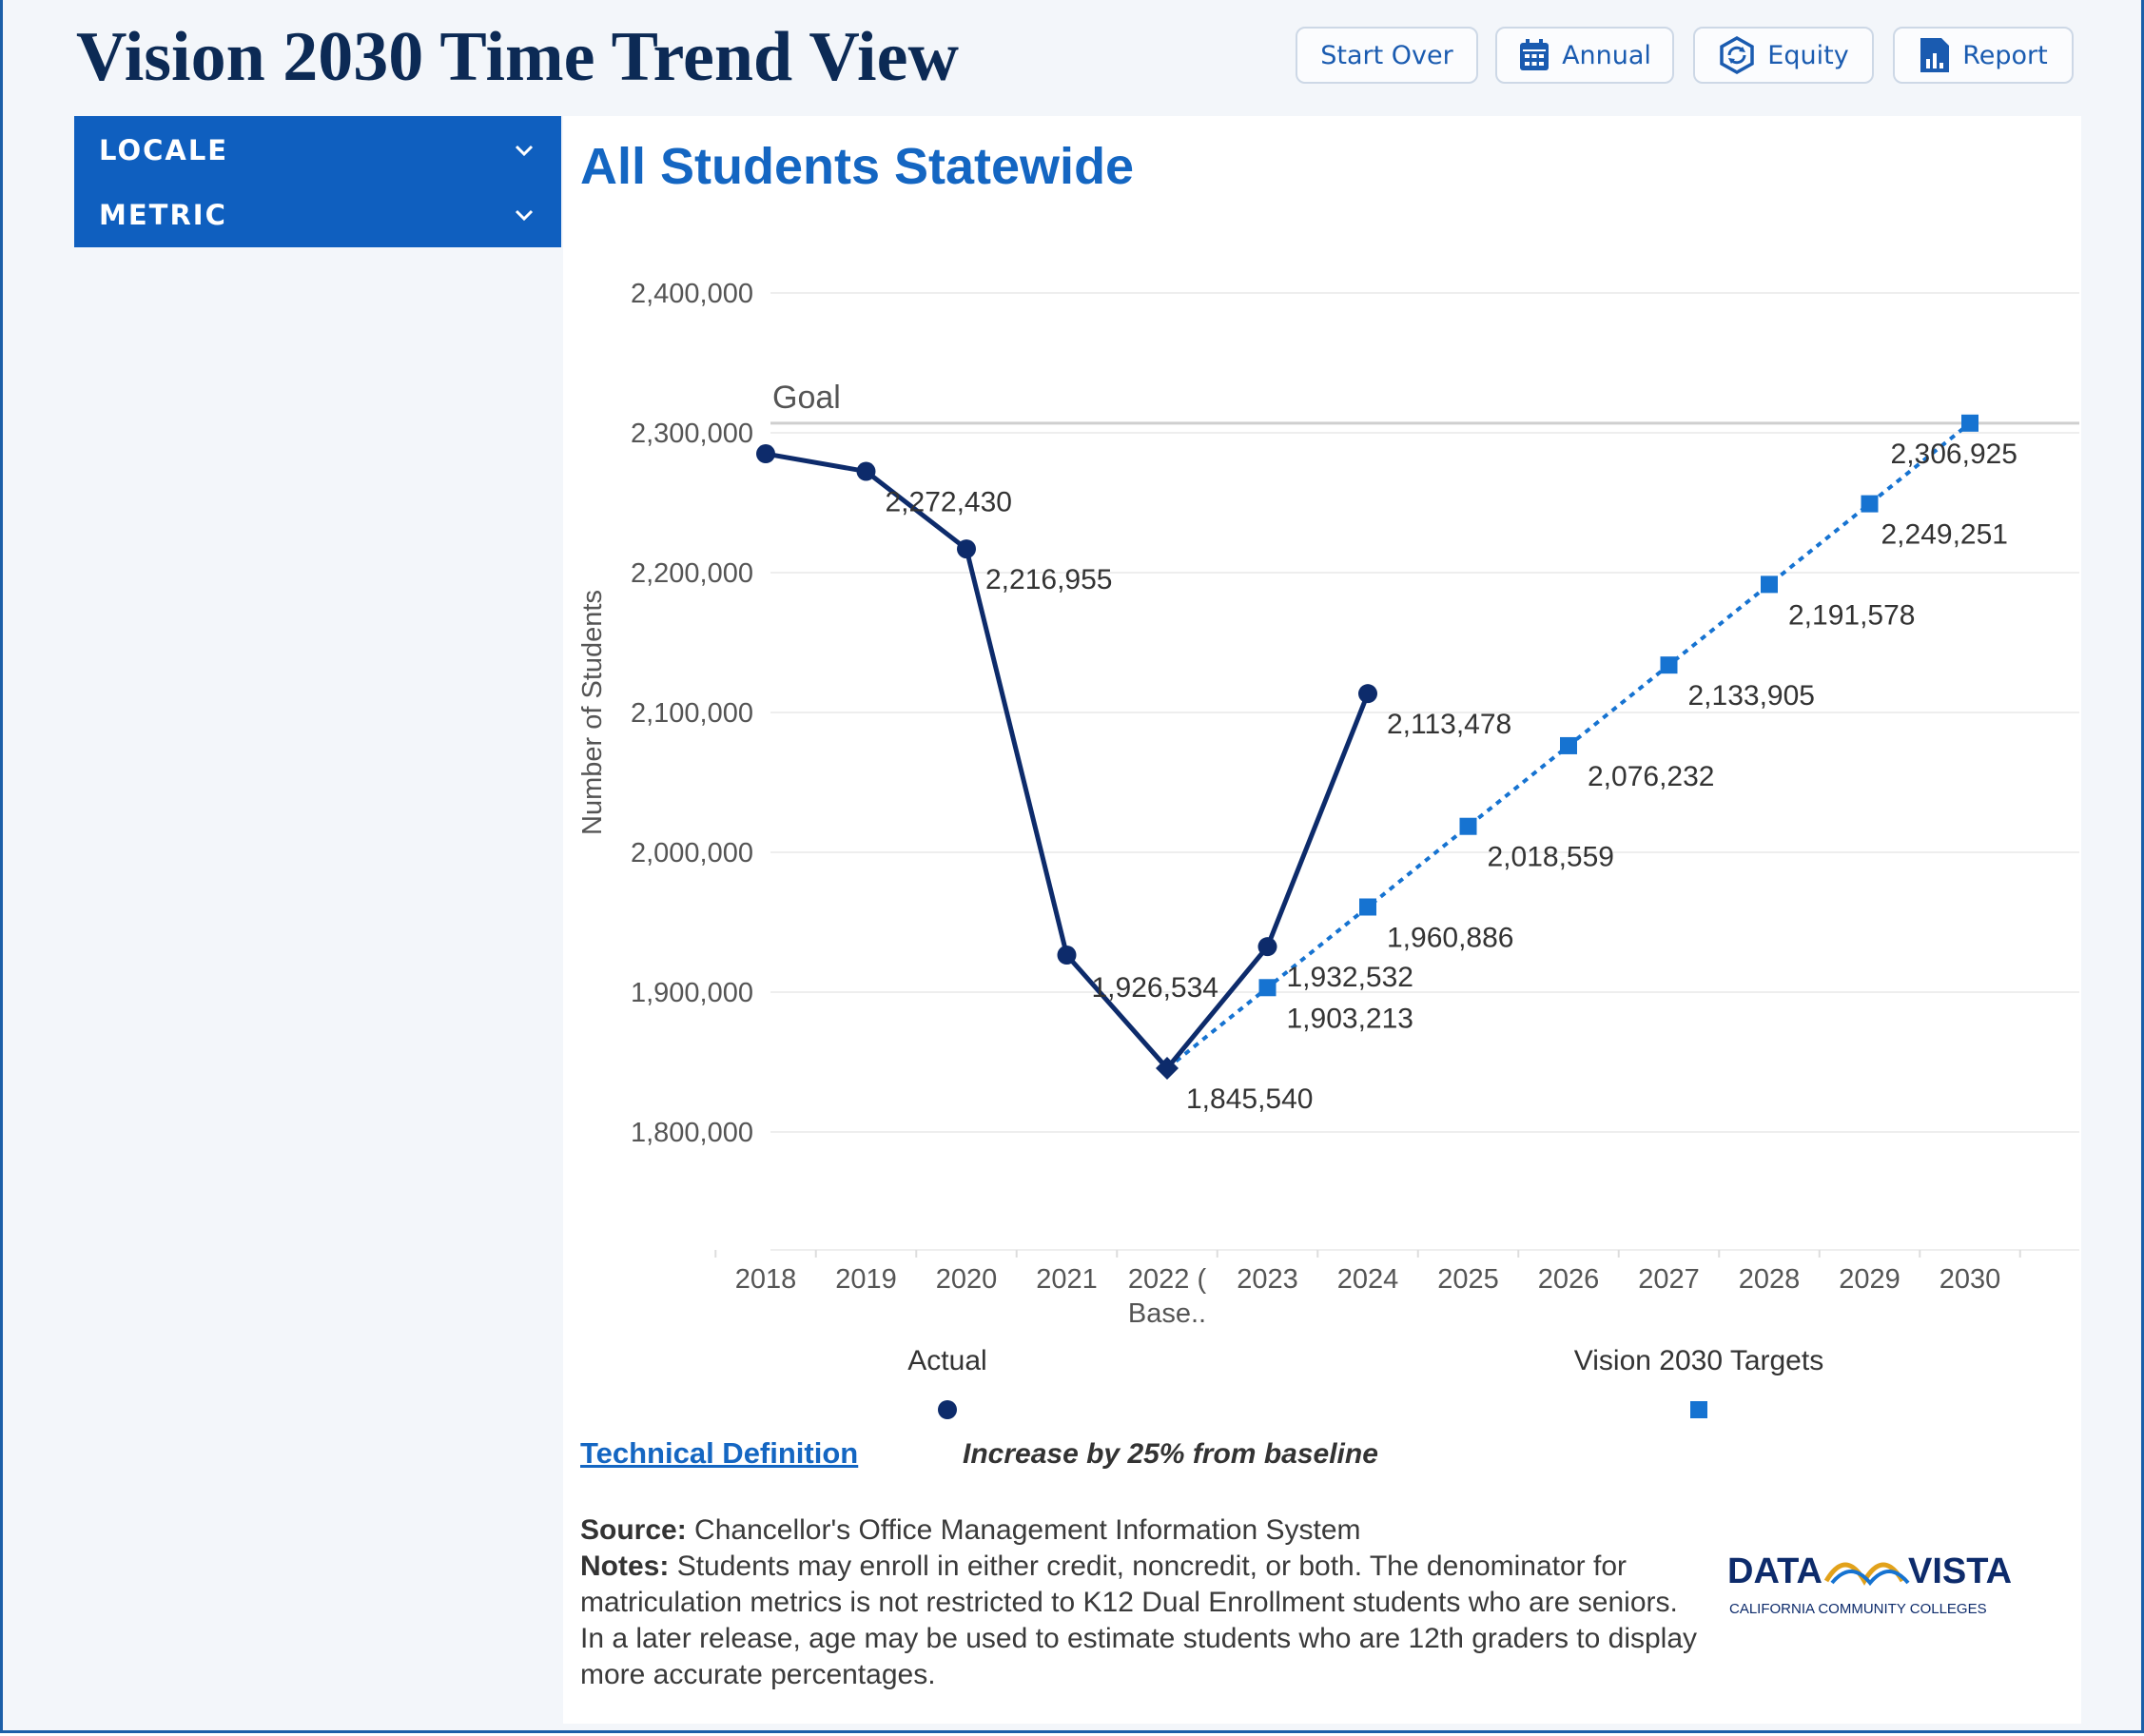 Image resolution: width=2144 pixels, height=1736 pixels. I want to click on start-over-label: Start Over, so click(1386, 55).